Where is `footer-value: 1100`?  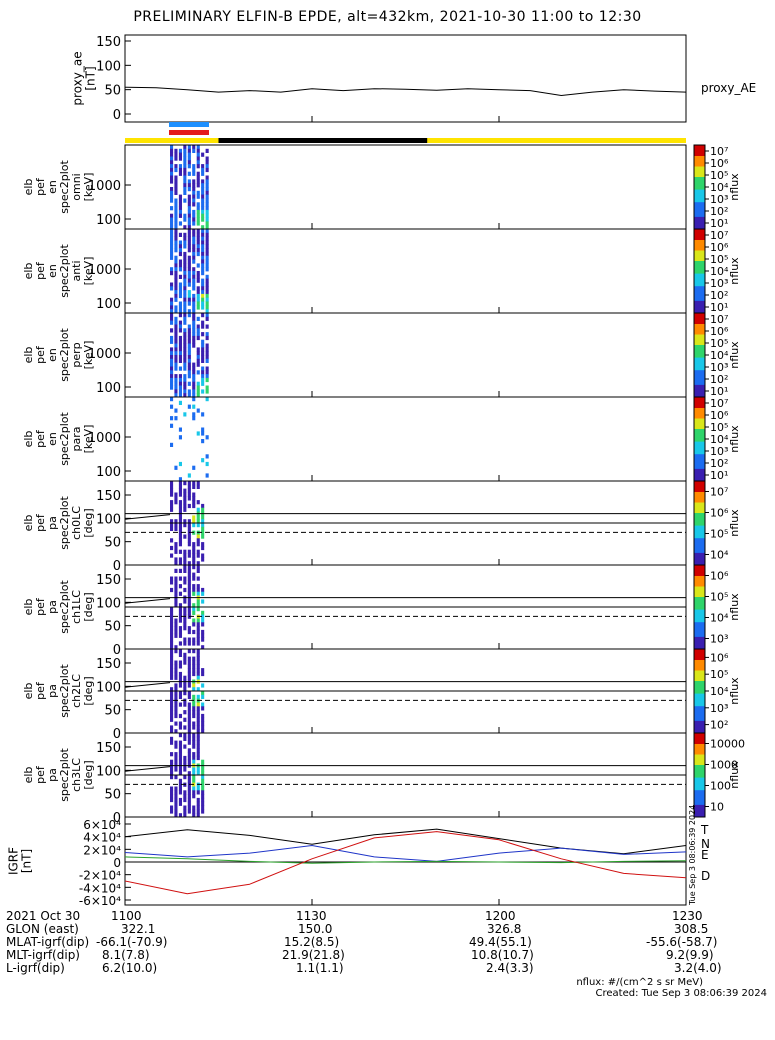
footer-value: 1100 is located at coordinates (126, 916).